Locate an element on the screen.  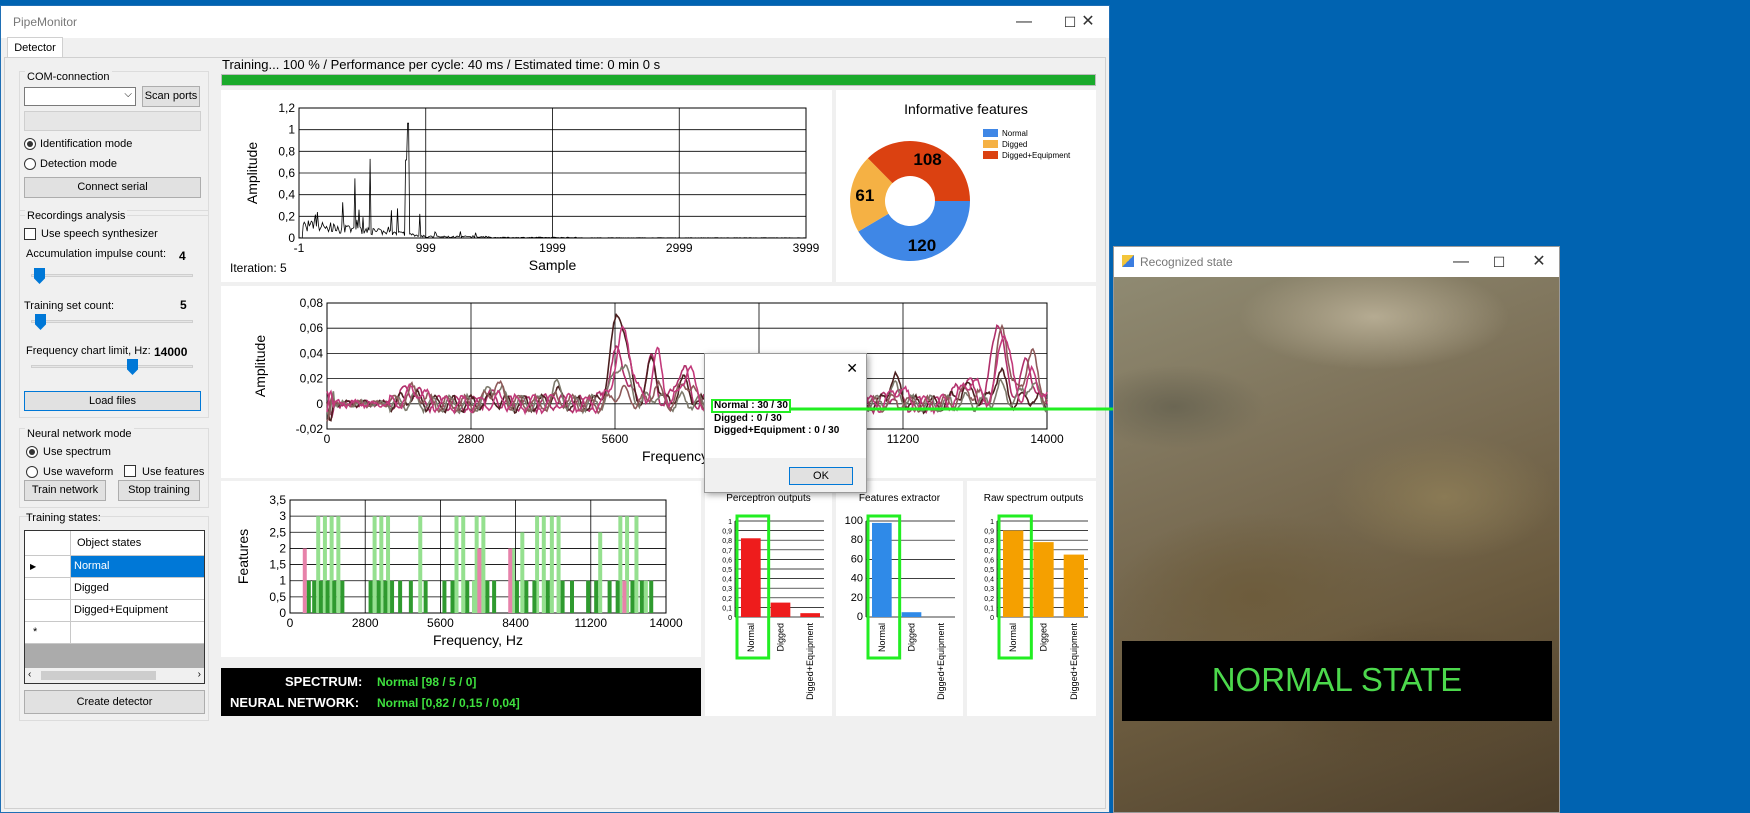
y-axis-label: Features is located at coordinates (243, 556).